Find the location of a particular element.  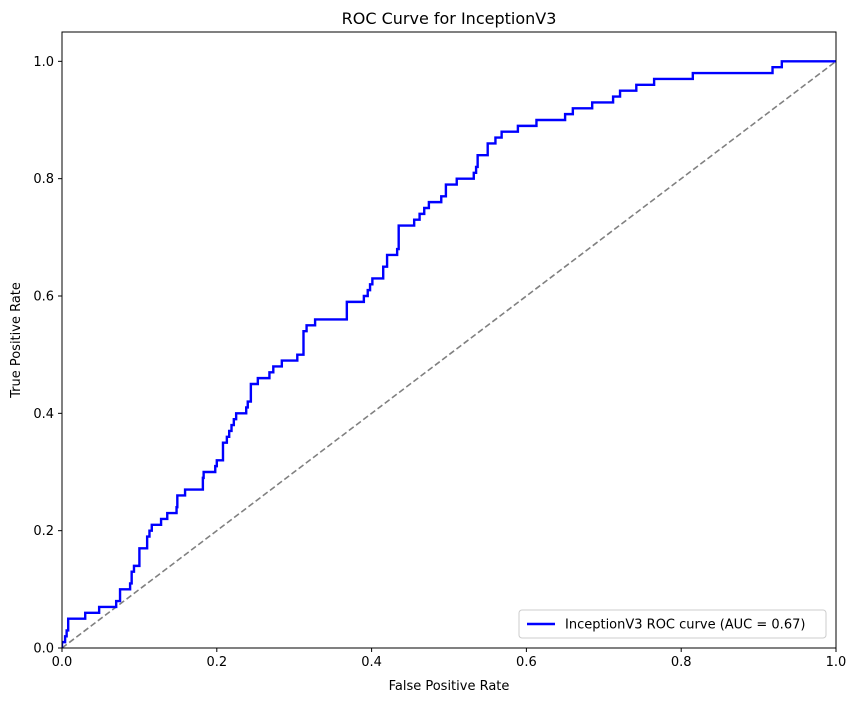

x-tick-label: 0.4 is located at coordinates (371, 662).